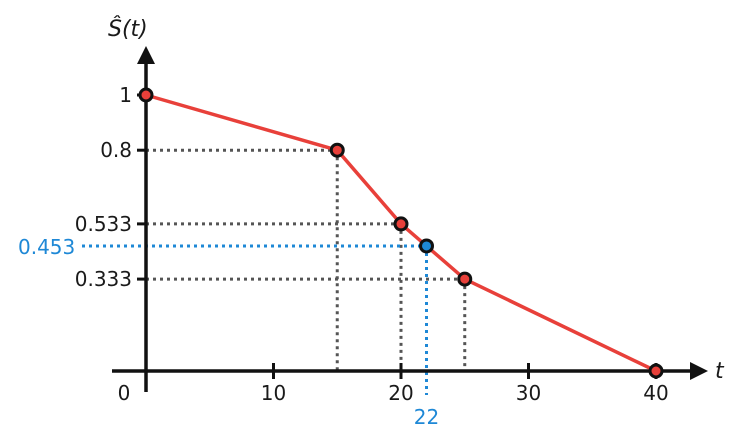 This screenshot has height=438, width=746. Describe the element at coordinates (111, 187) in the screenshot. I see `y-ticks: 1 0.8 0.533 0.333` at that location.